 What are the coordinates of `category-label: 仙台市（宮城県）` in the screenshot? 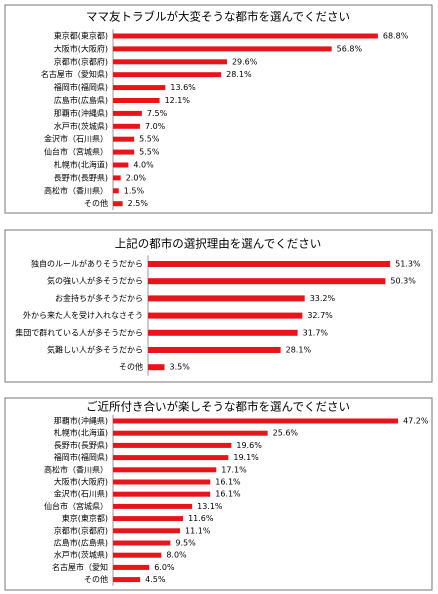 It's located at (76, 152).